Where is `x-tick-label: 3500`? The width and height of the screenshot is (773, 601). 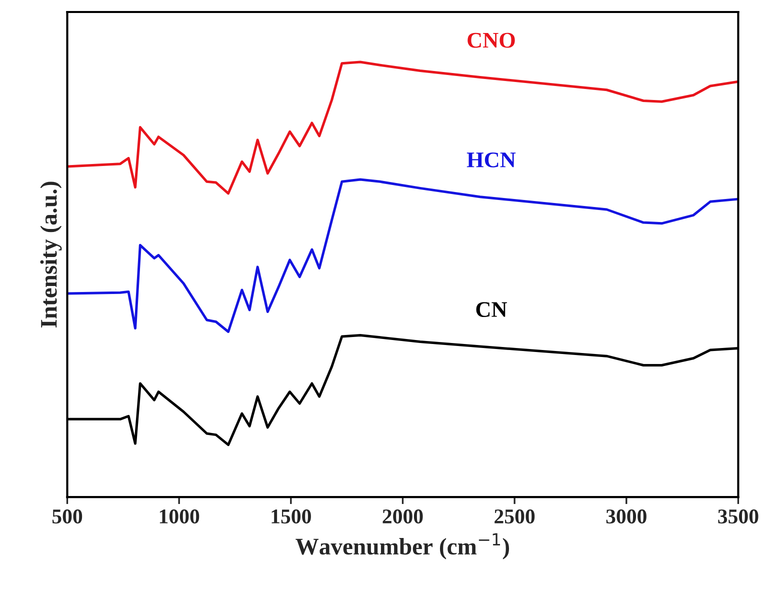
x-tick-label: 3500 is located at coordinates (738, 516).